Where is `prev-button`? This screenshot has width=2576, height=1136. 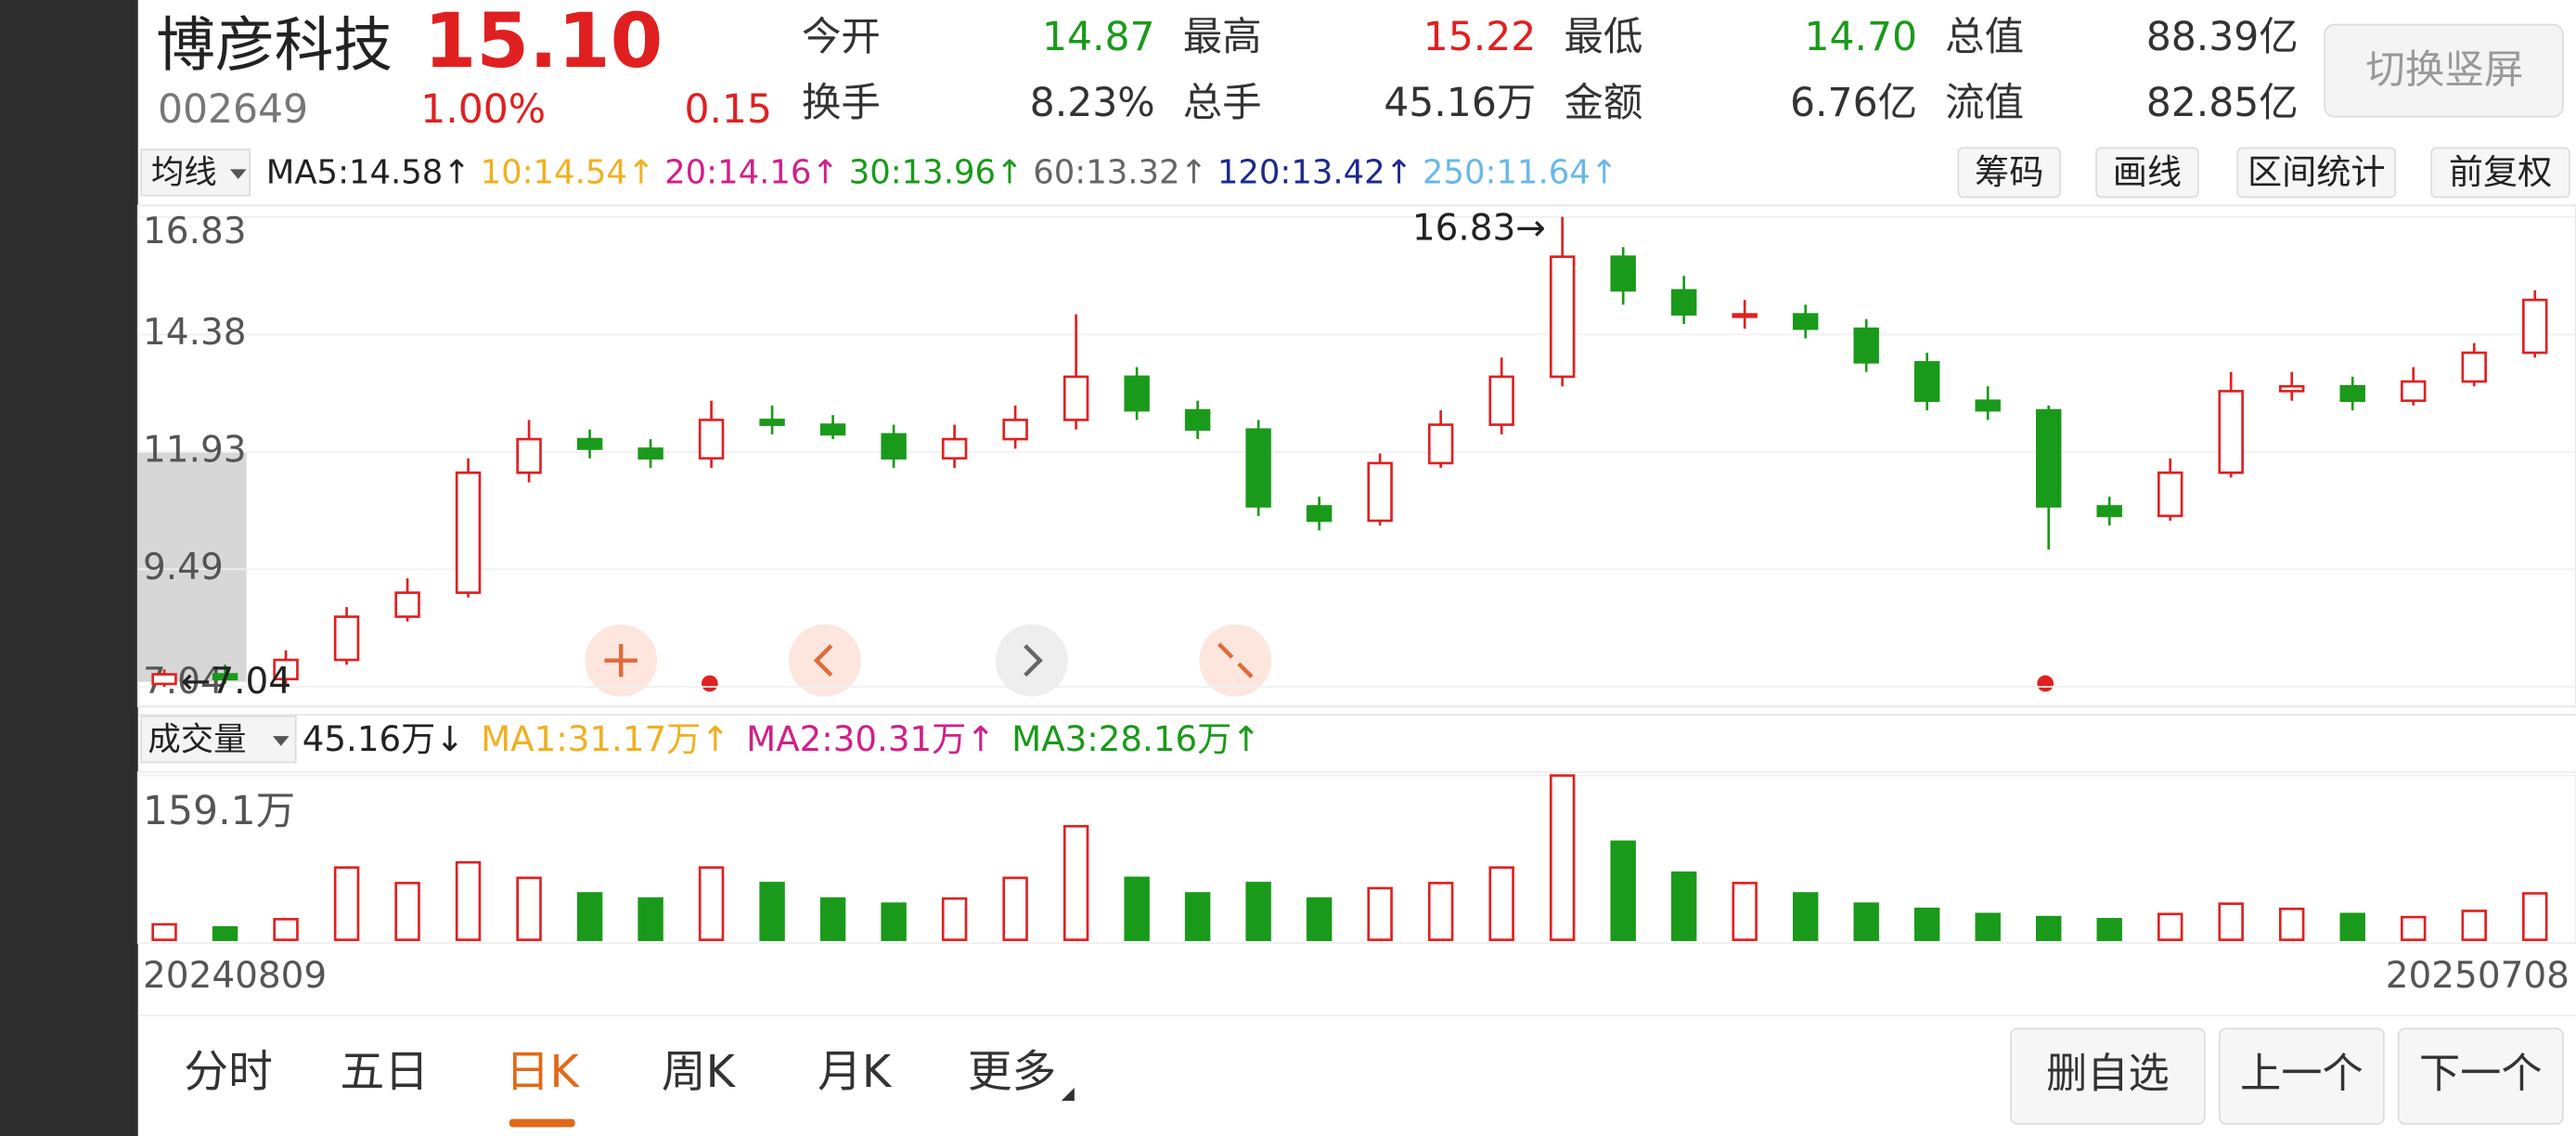 prev-button is located at coordinates (824, 660).